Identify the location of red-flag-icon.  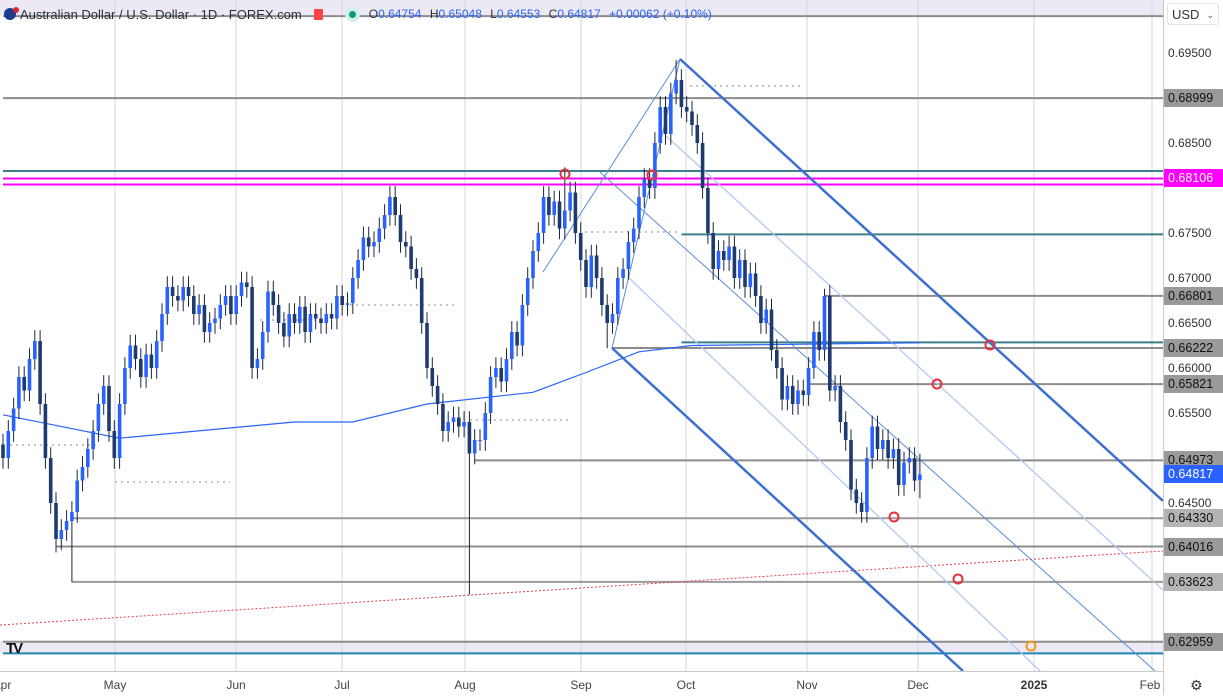
(318, 14).